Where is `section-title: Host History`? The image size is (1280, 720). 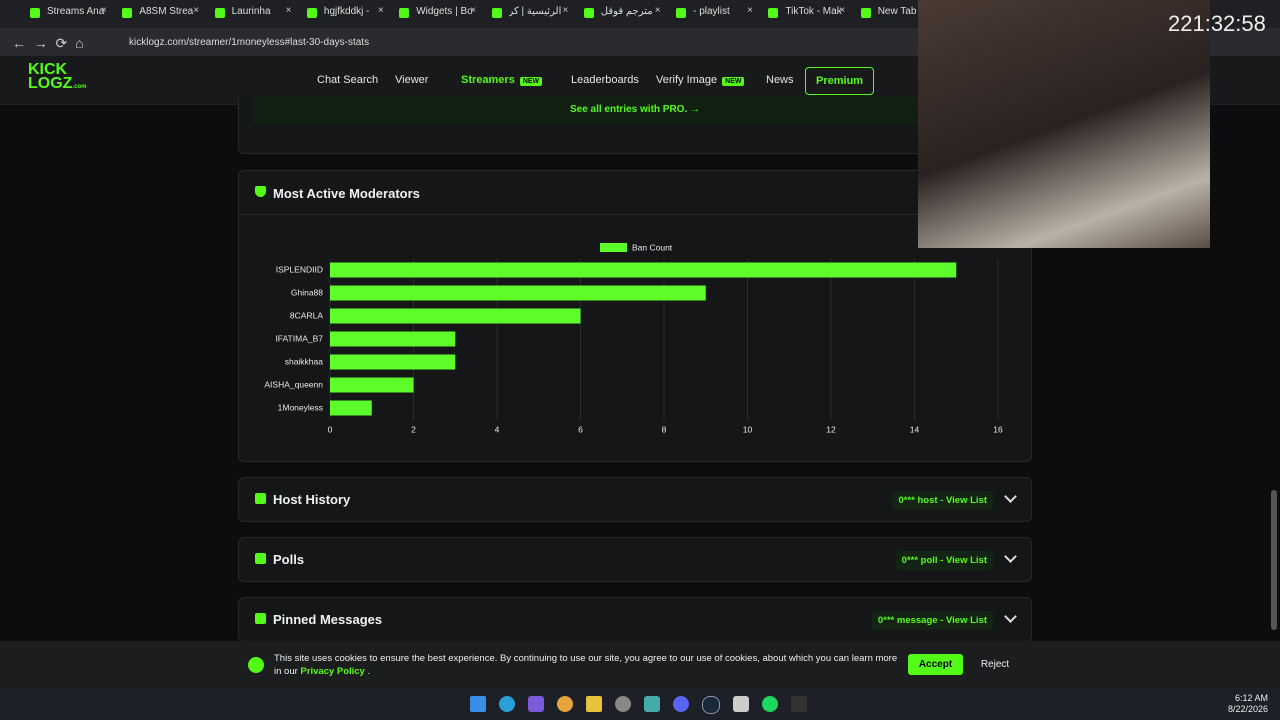 section-title: Host History is located at coordinates (312, 499).